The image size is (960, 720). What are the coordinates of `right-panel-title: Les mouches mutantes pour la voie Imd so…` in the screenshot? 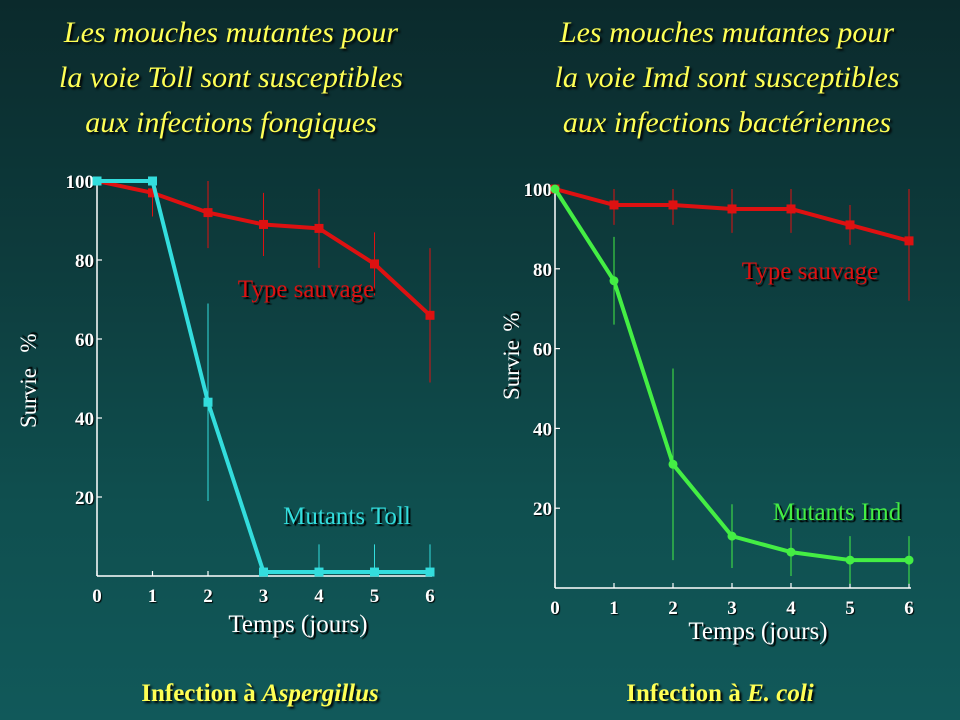 It's located at (726, 77).